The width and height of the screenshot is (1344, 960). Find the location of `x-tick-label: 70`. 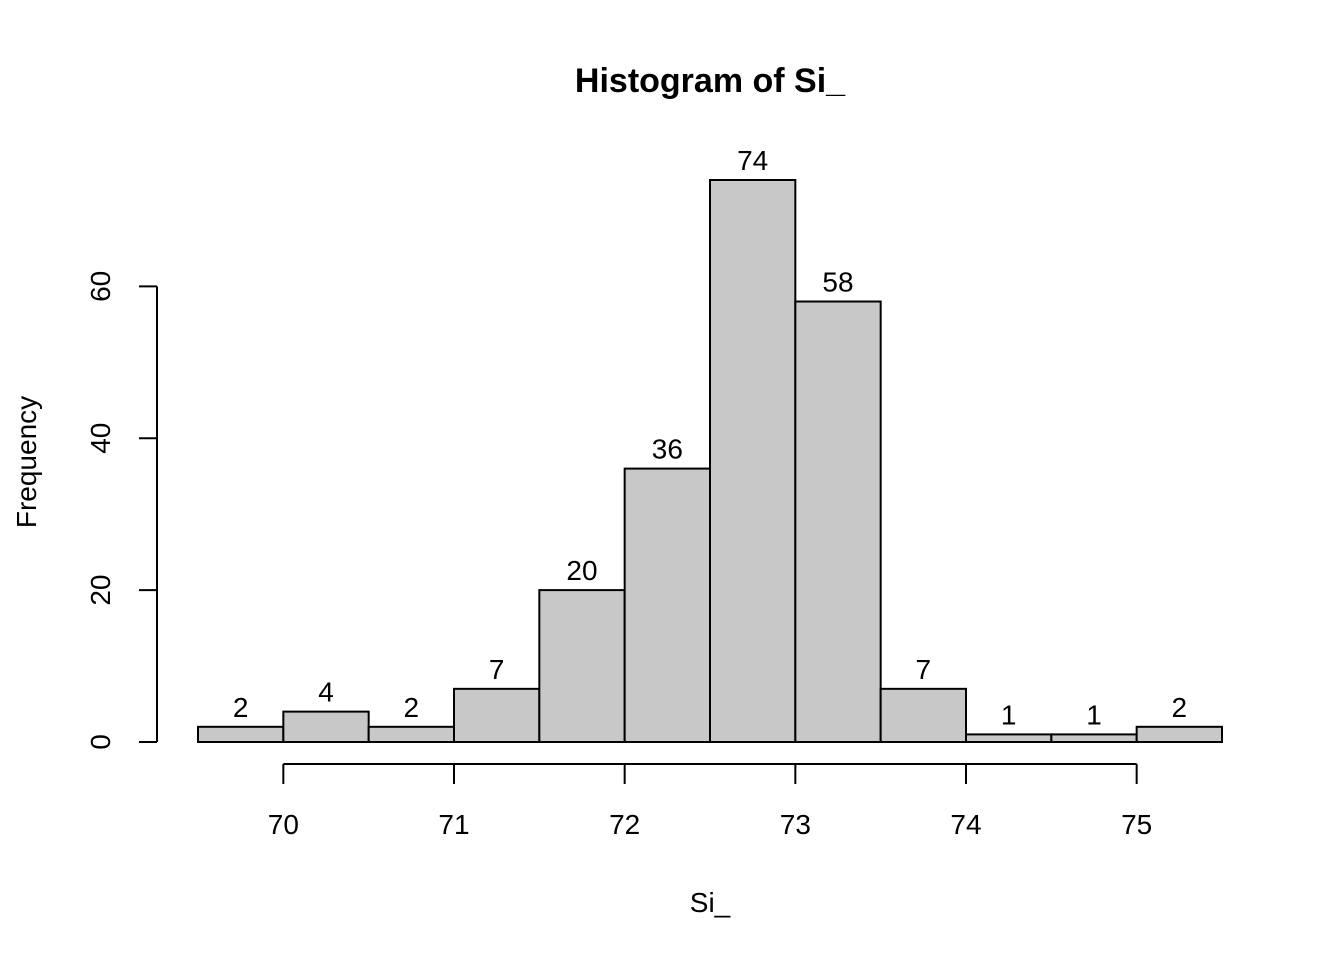

x-tick-label: 70 is located at coordinates (283, 824).